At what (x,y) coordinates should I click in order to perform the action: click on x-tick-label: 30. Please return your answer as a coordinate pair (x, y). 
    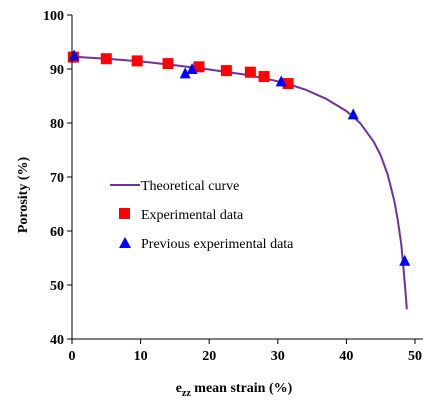
    Looking at the image, I should click on (278, 356).